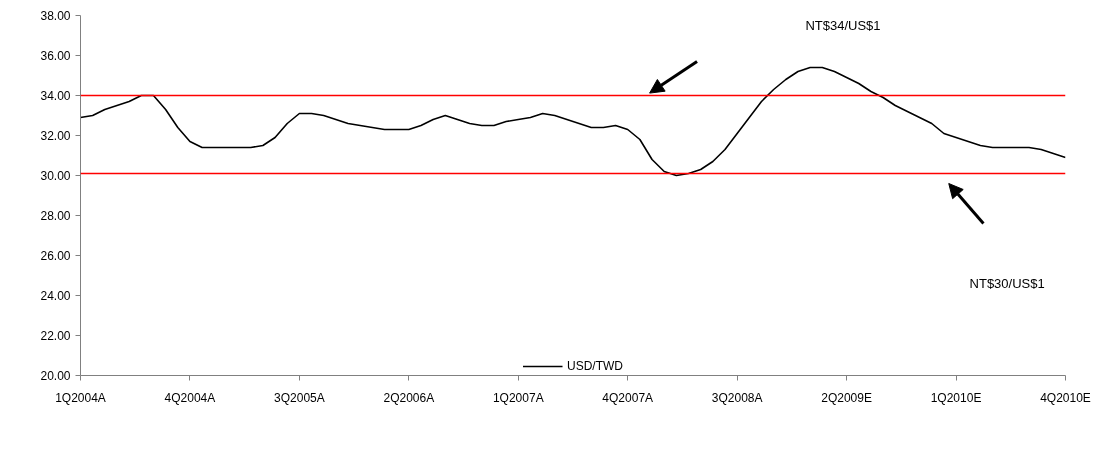  What do you see at coordinates (299, 397) in the screenshot?
I see `x-tick-label: 3Q2005A` at bounding box center [299, 397].